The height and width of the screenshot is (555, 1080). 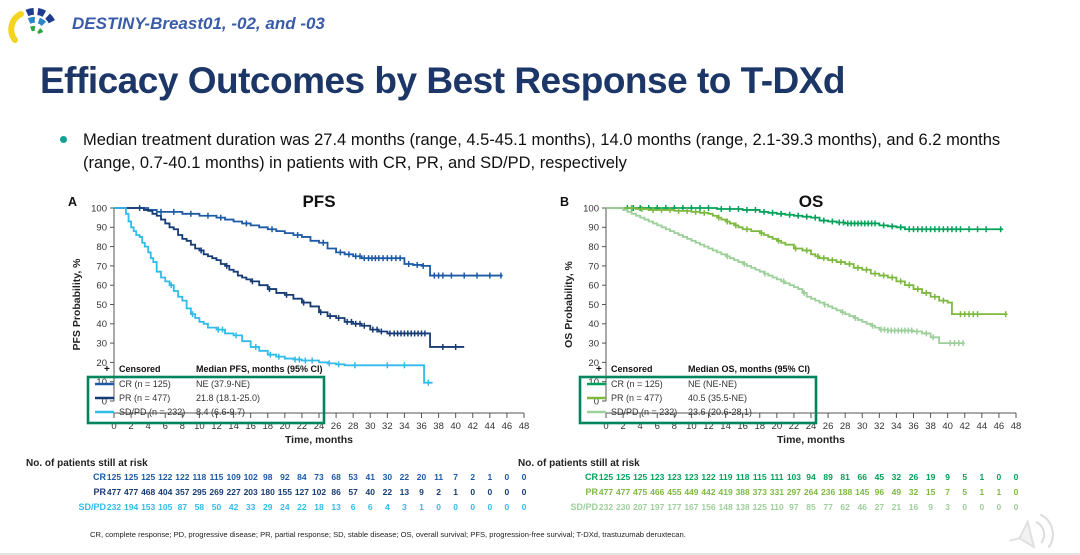 What do you see at coordinates (879, 477) in the screenshot?
I see `risk-value: 45` at bounding box center [879, 477].